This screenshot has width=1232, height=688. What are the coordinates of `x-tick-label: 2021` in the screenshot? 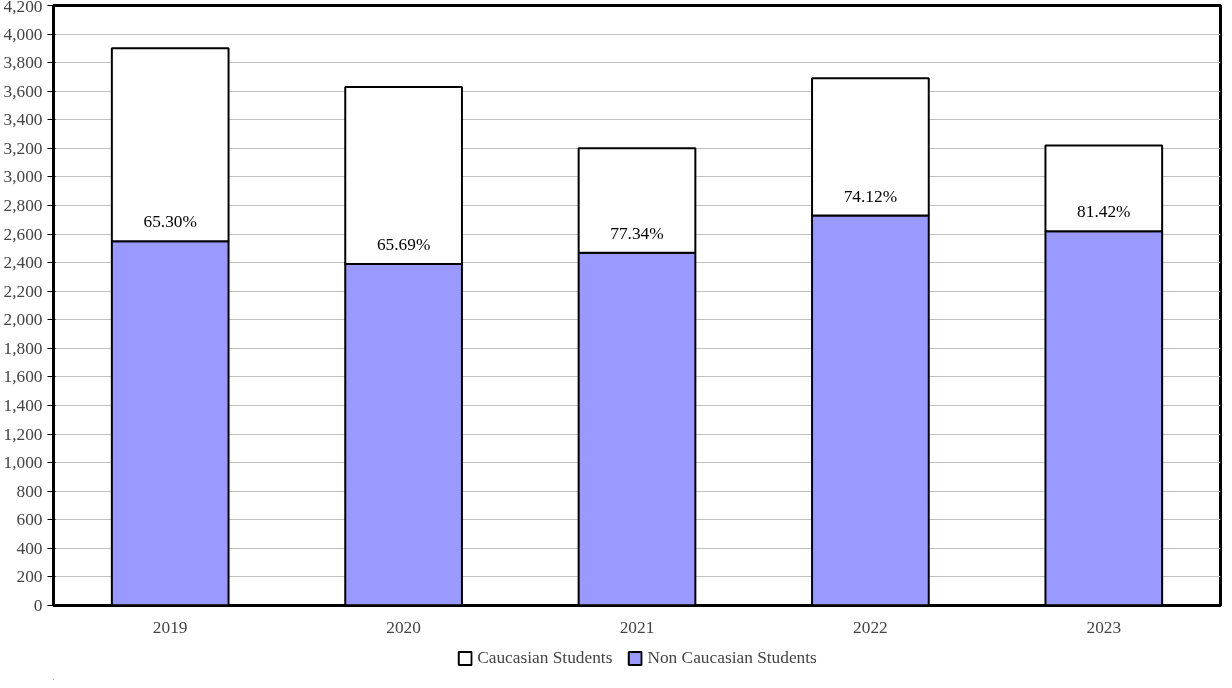 It's located at (637, 627).